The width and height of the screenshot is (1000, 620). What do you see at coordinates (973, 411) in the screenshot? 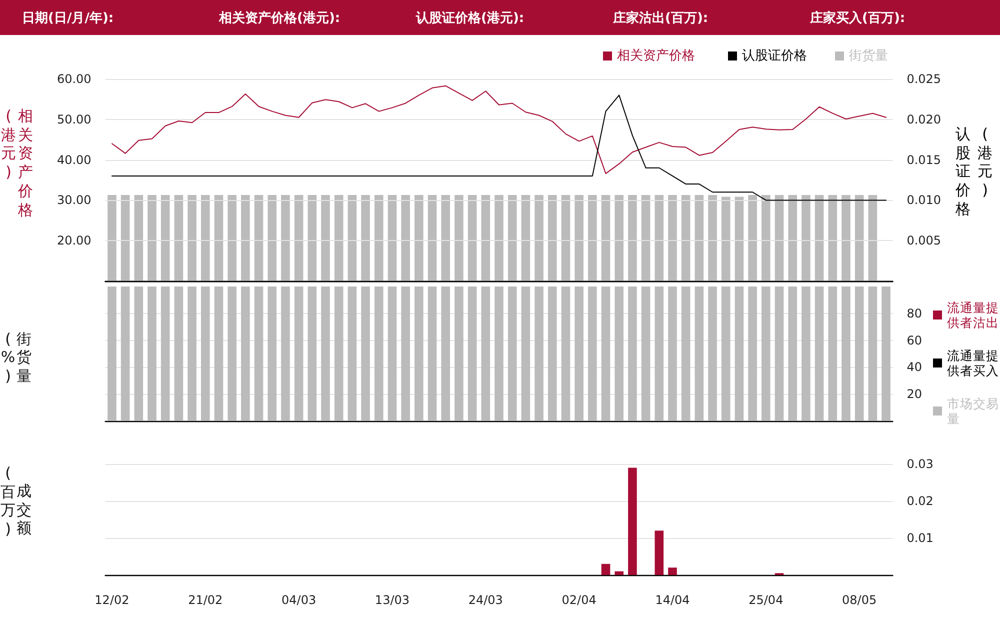
I see `legend-label: 市场交易量` at bounding box center [973, 411].